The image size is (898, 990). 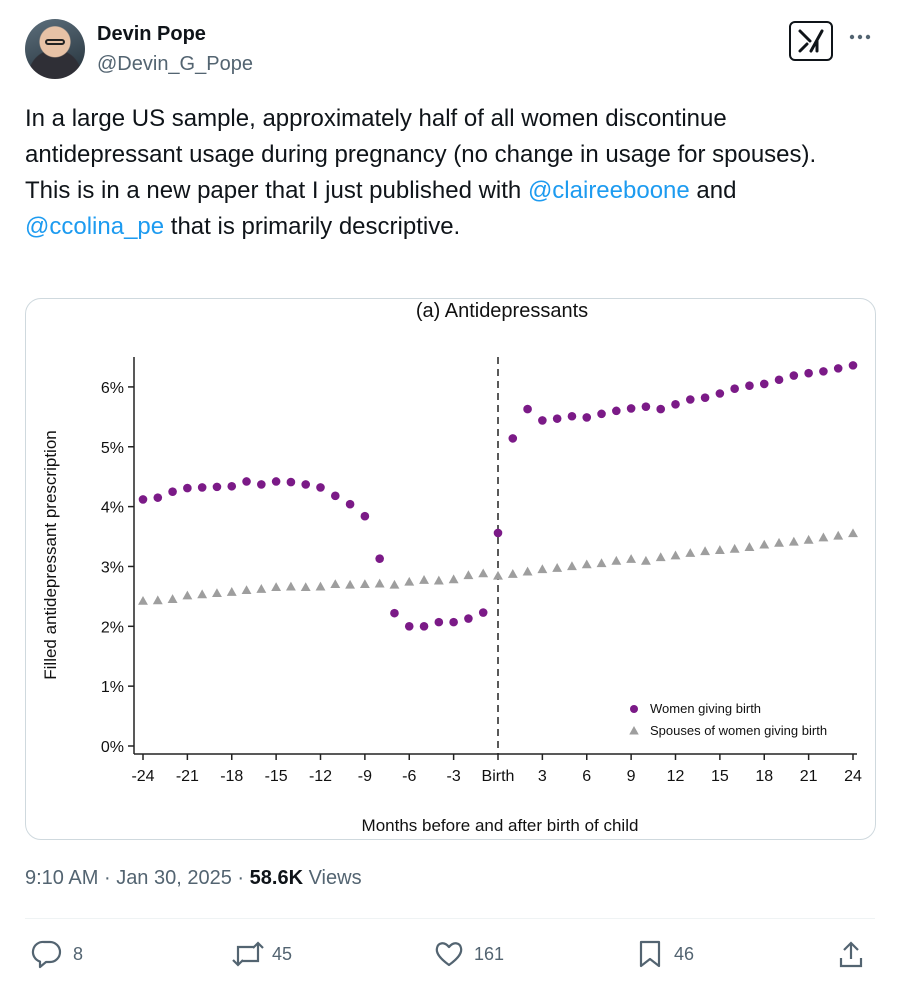 What do you see at coordinates (684, 953) in the screenshot?
I see `bookmark-count: 46` at bounding box center [684, 953].